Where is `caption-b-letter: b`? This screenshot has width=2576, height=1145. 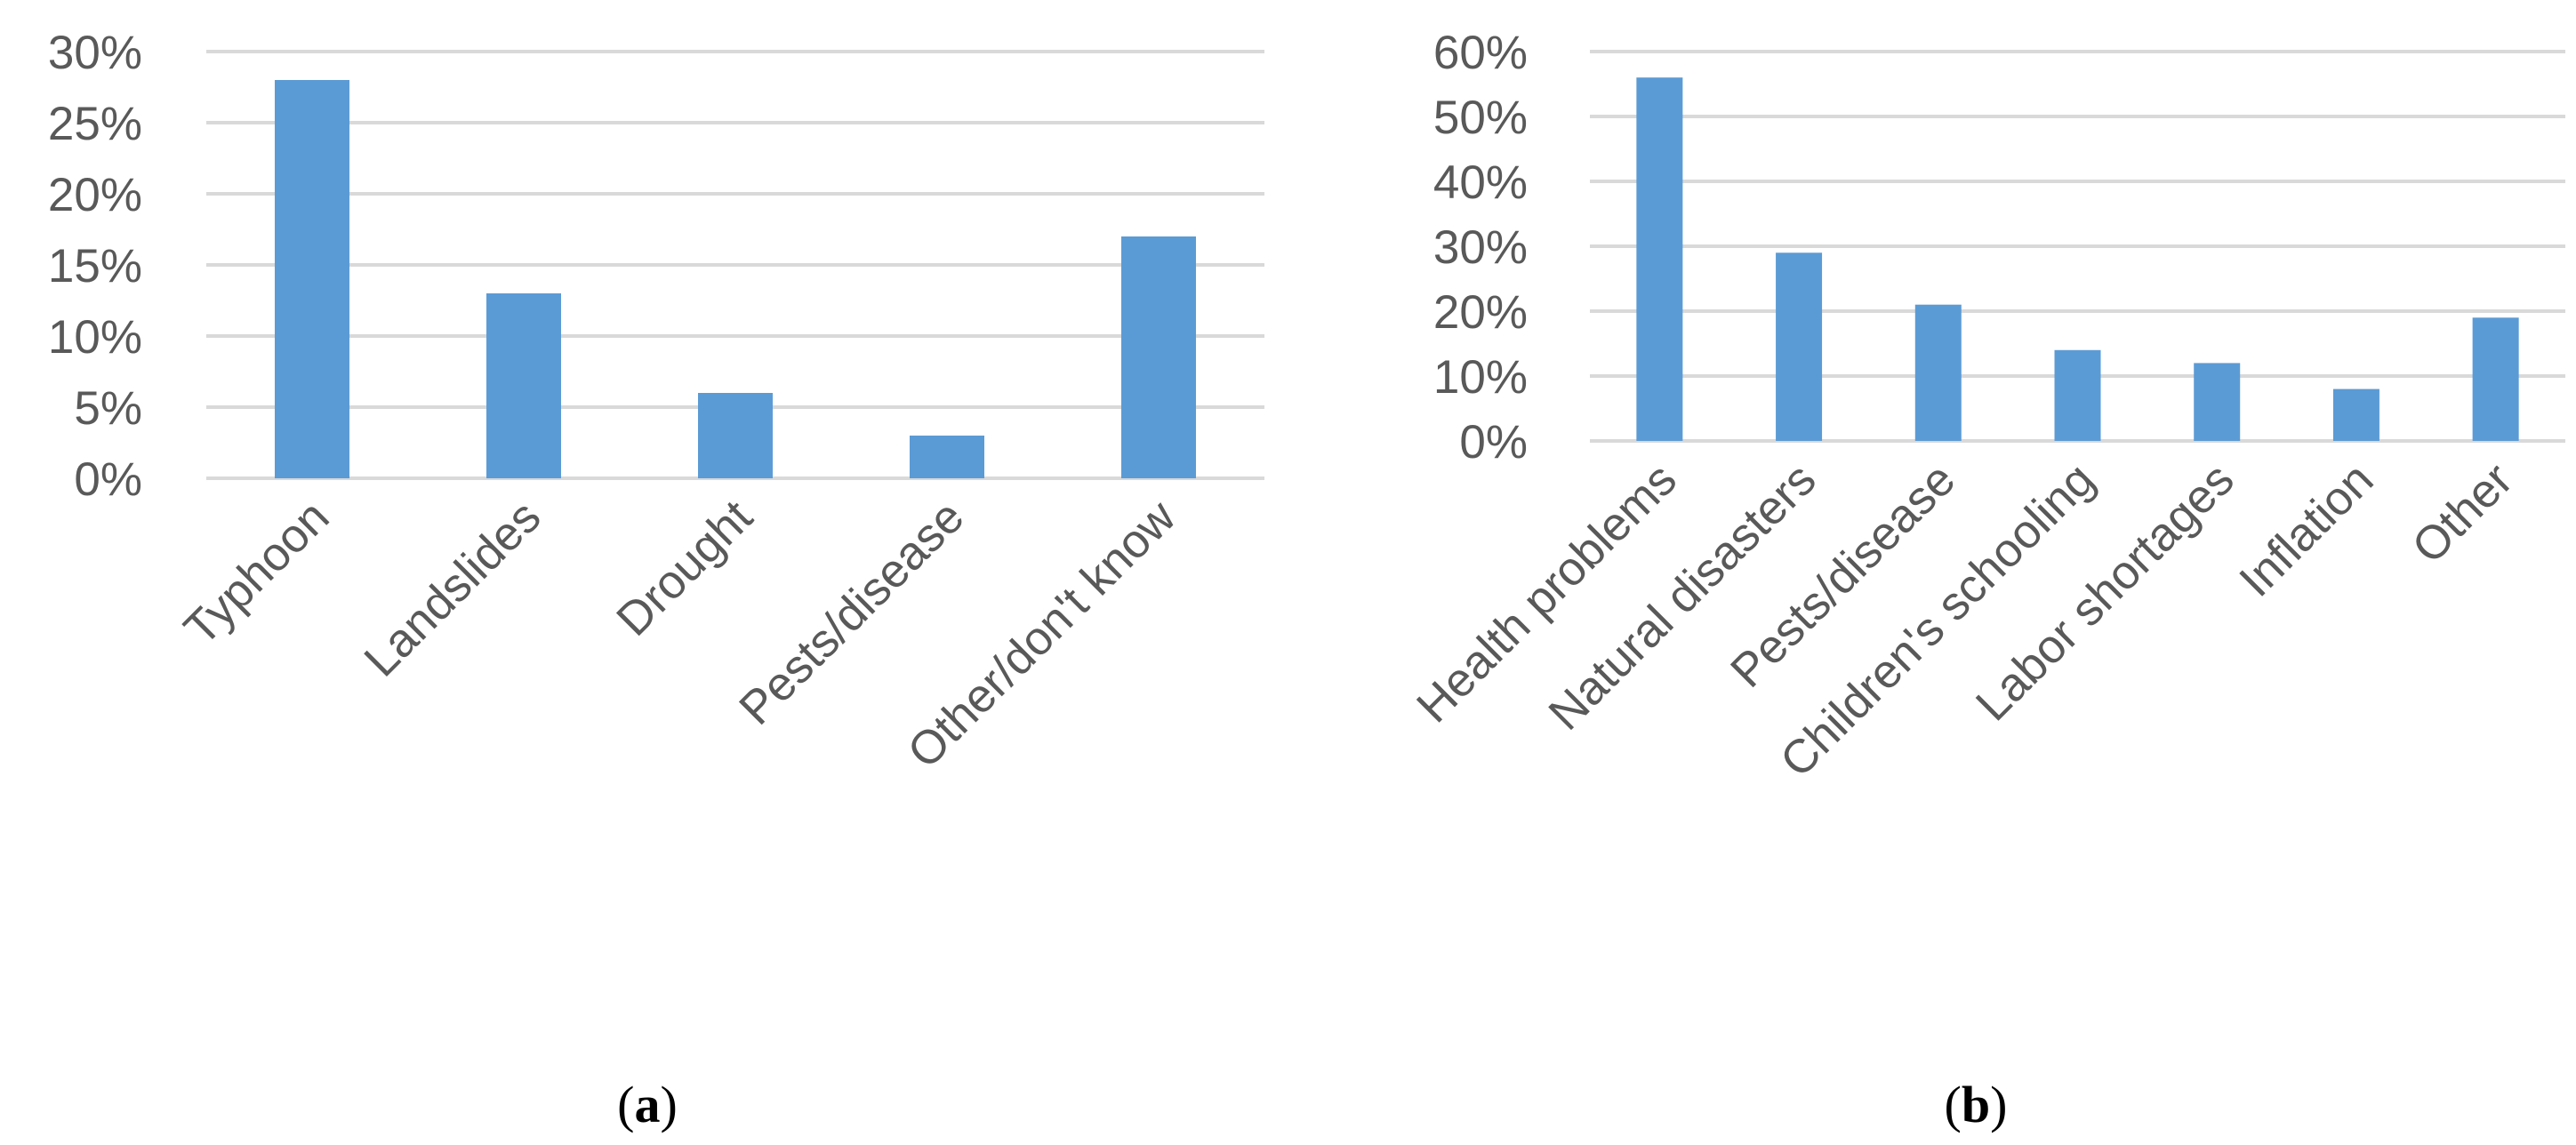 caption-b-letter: b is located at coordinates (1976, 1104).